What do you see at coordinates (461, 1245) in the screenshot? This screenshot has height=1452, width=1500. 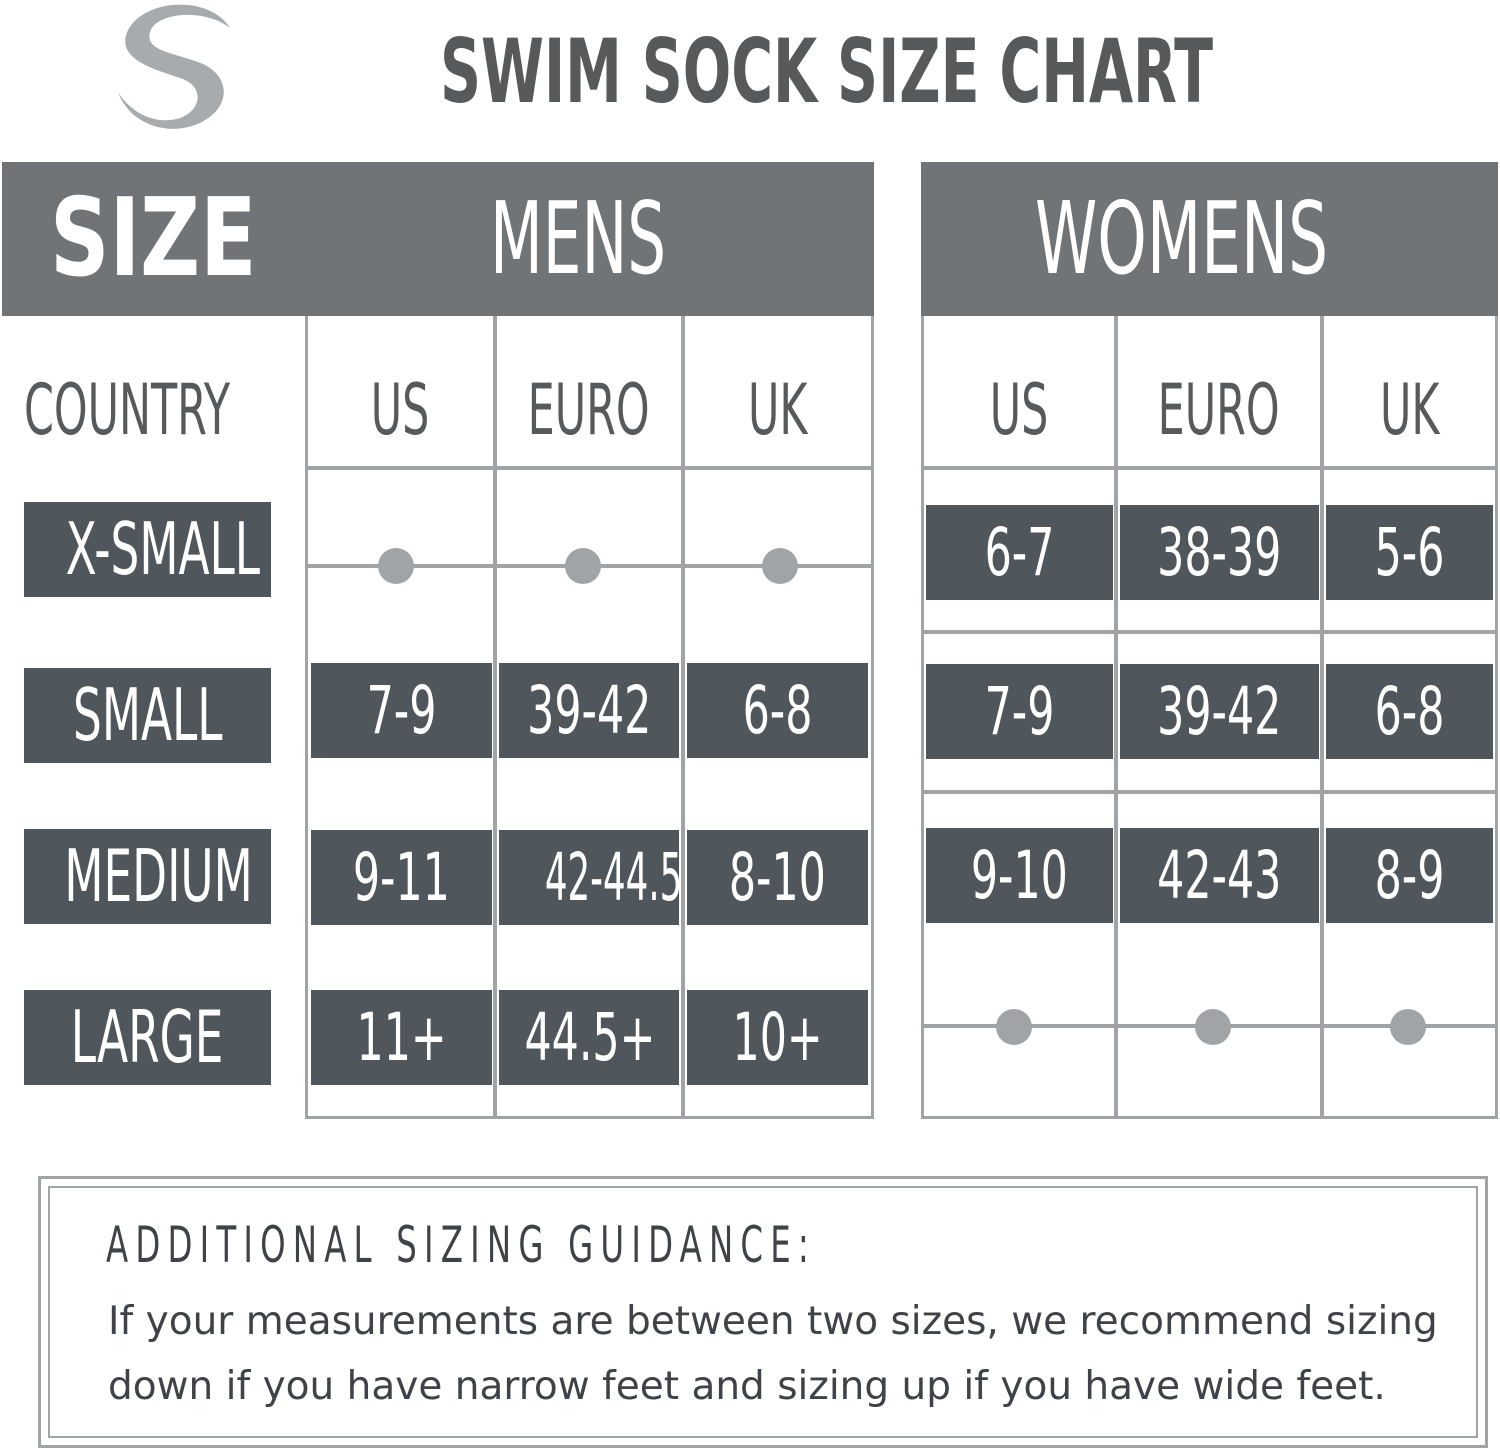 I see `guidance-title: ADDITIONAL SIZING GUIDANCE:` at bounding box center [461, 1245].